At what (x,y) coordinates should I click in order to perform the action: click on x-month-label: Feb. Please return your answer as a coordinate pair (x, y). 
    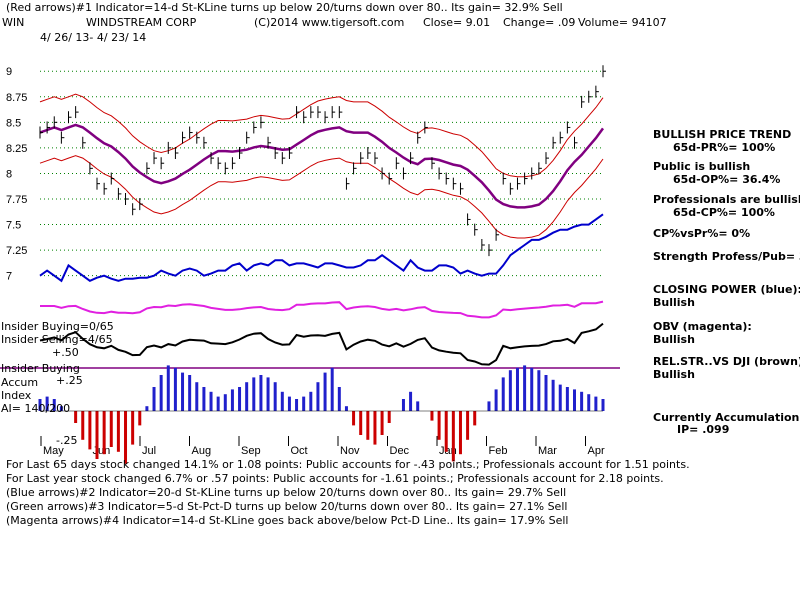
    Looking at the image, I should click on (498, 451).